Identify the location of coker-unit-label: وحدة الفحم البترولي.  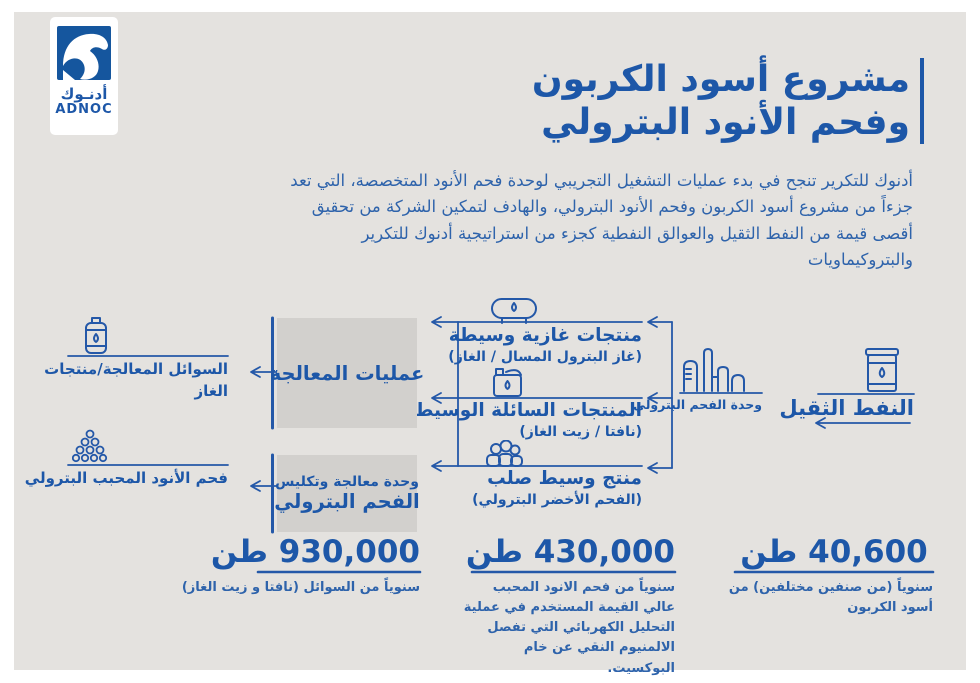
(697, 404).